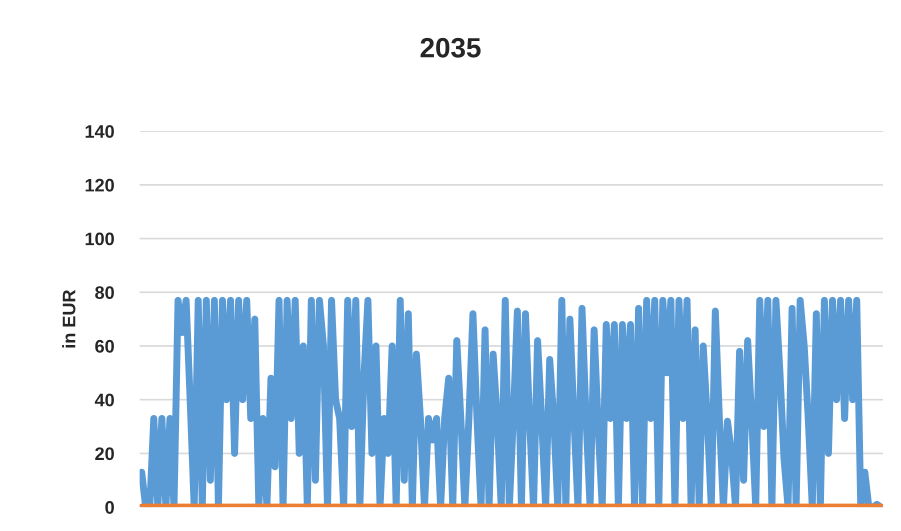 The width and height of the screenshot is (901, 531). I want to click on y-tick-label: 100, so click(100, 239).